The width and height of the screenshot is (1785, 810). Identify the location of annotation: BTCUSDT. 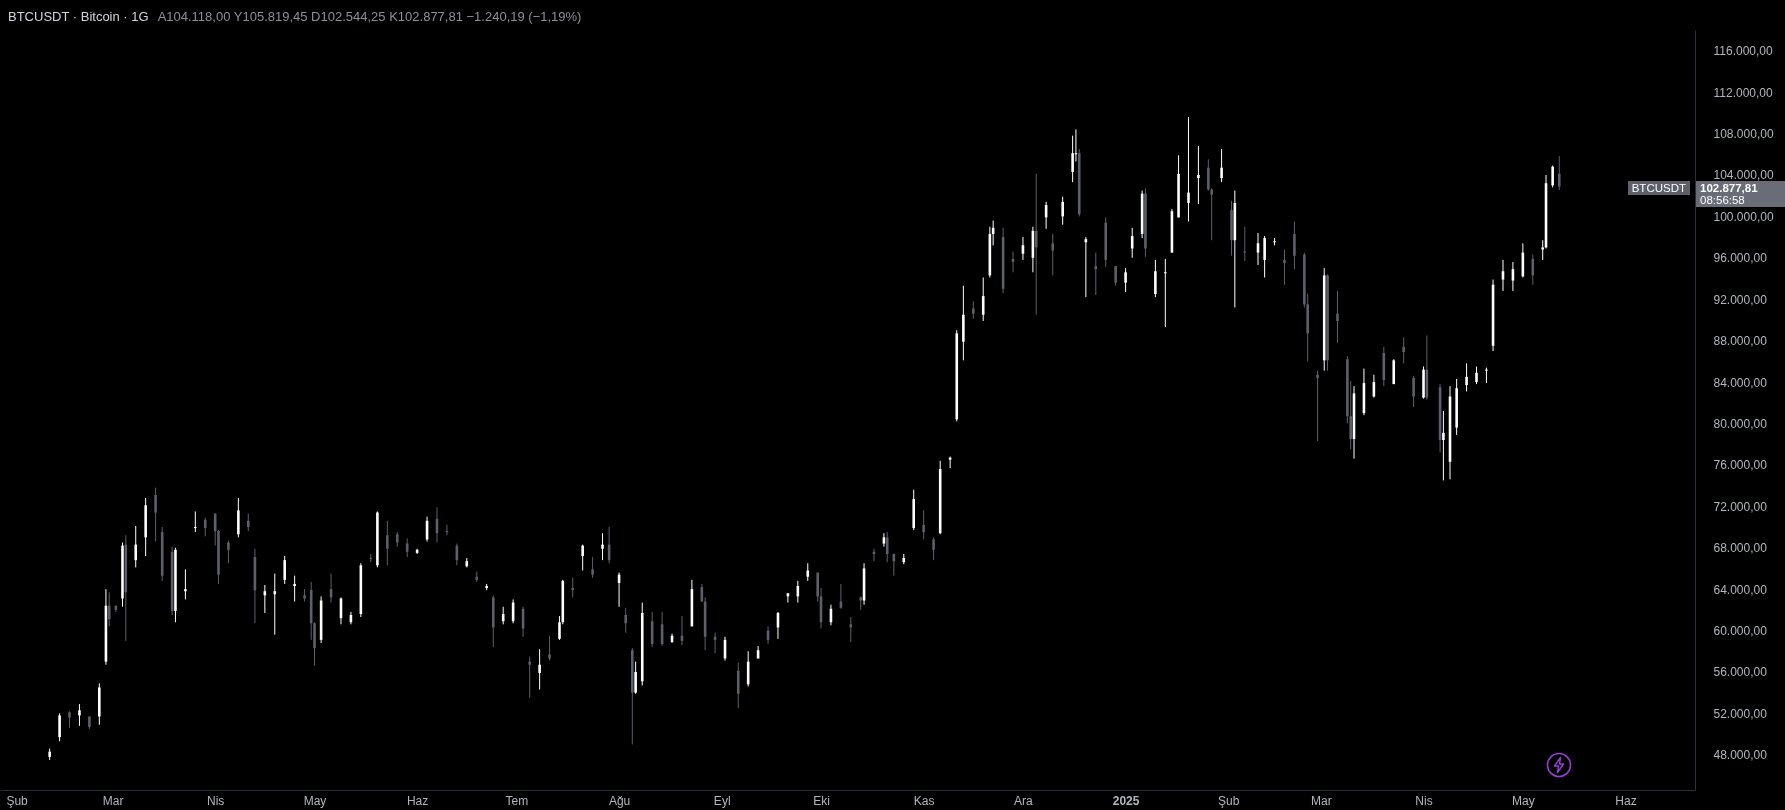
(1658, 188).